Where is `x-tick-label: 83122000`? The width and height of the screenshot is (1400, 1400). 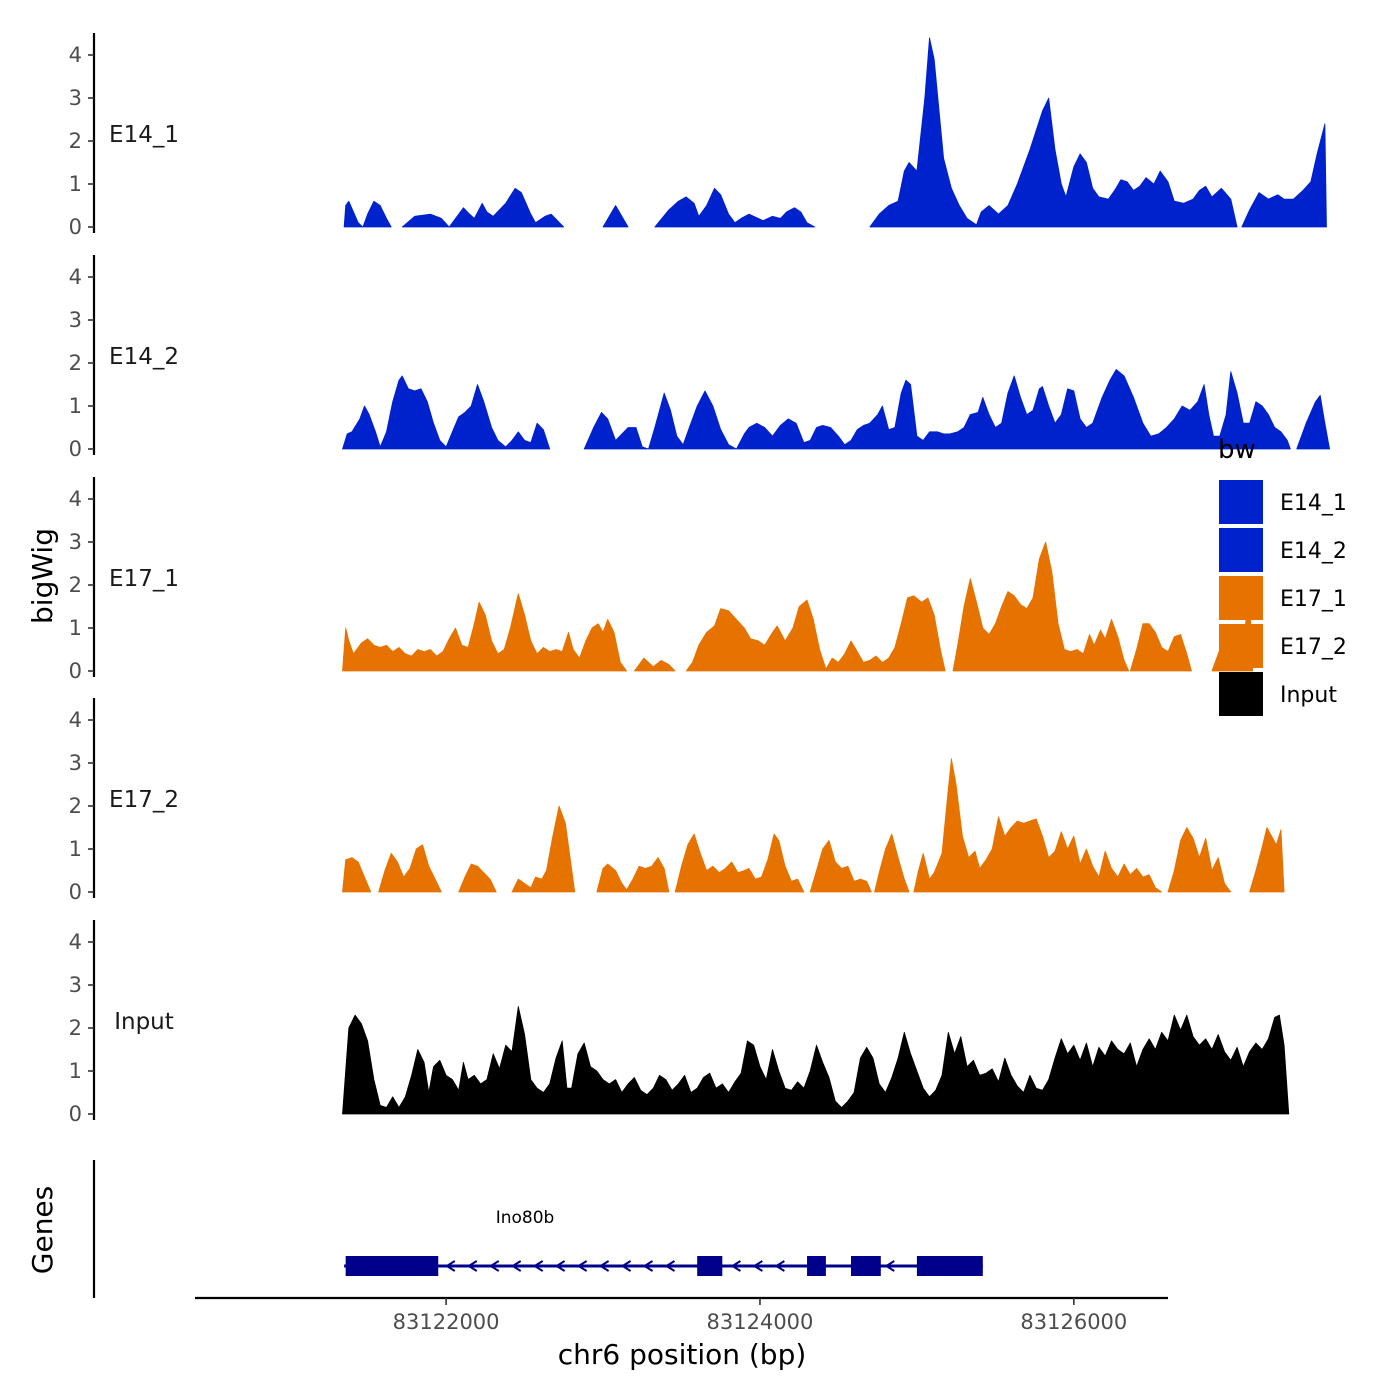 x-tick-label: 83122000 is located at coordinates (446, 1322).